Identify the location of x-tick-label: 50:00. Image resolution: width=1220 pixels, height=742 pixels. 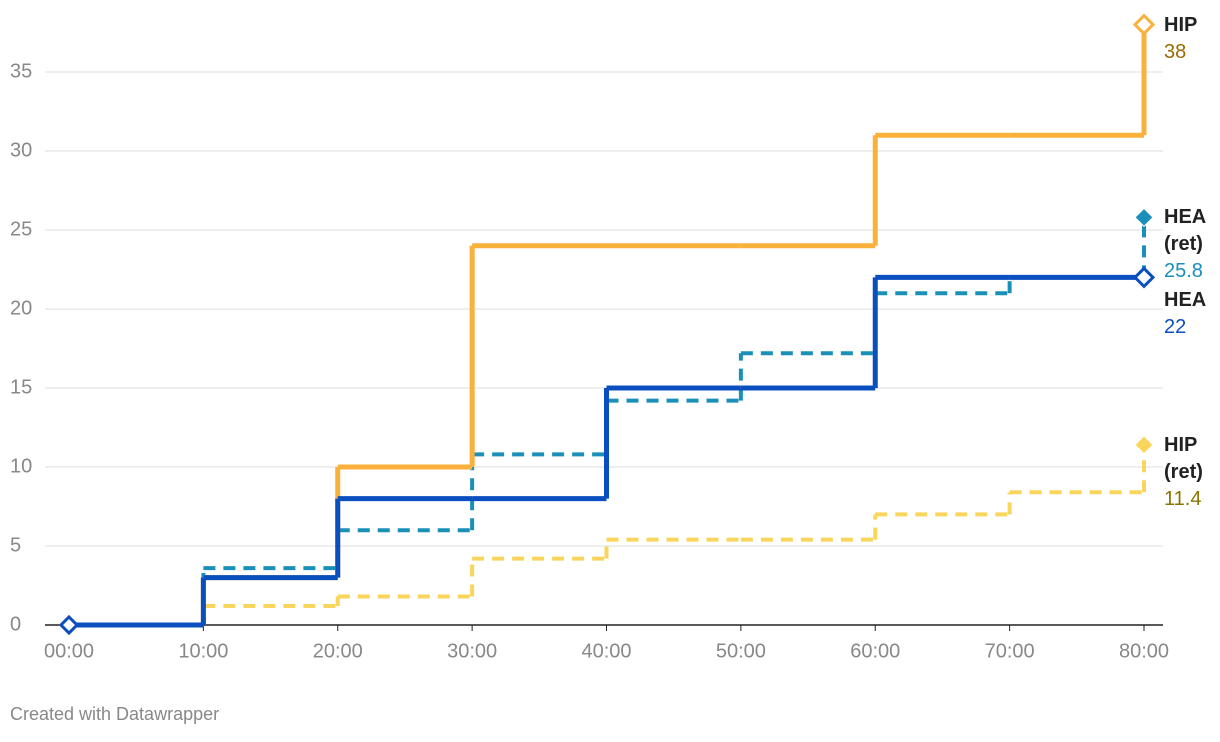
(741, 651).